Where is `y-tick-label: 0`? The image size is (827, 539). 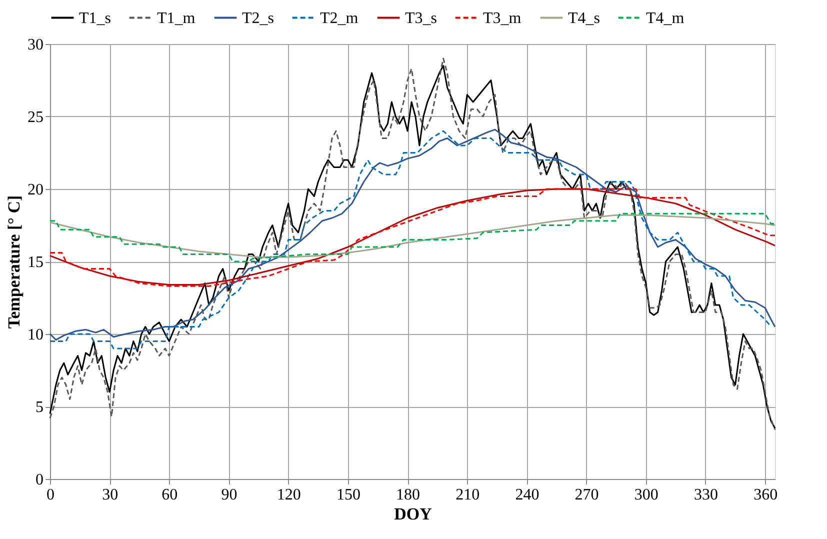 y-tick-label: 0 is located at coordinates (40, 480).